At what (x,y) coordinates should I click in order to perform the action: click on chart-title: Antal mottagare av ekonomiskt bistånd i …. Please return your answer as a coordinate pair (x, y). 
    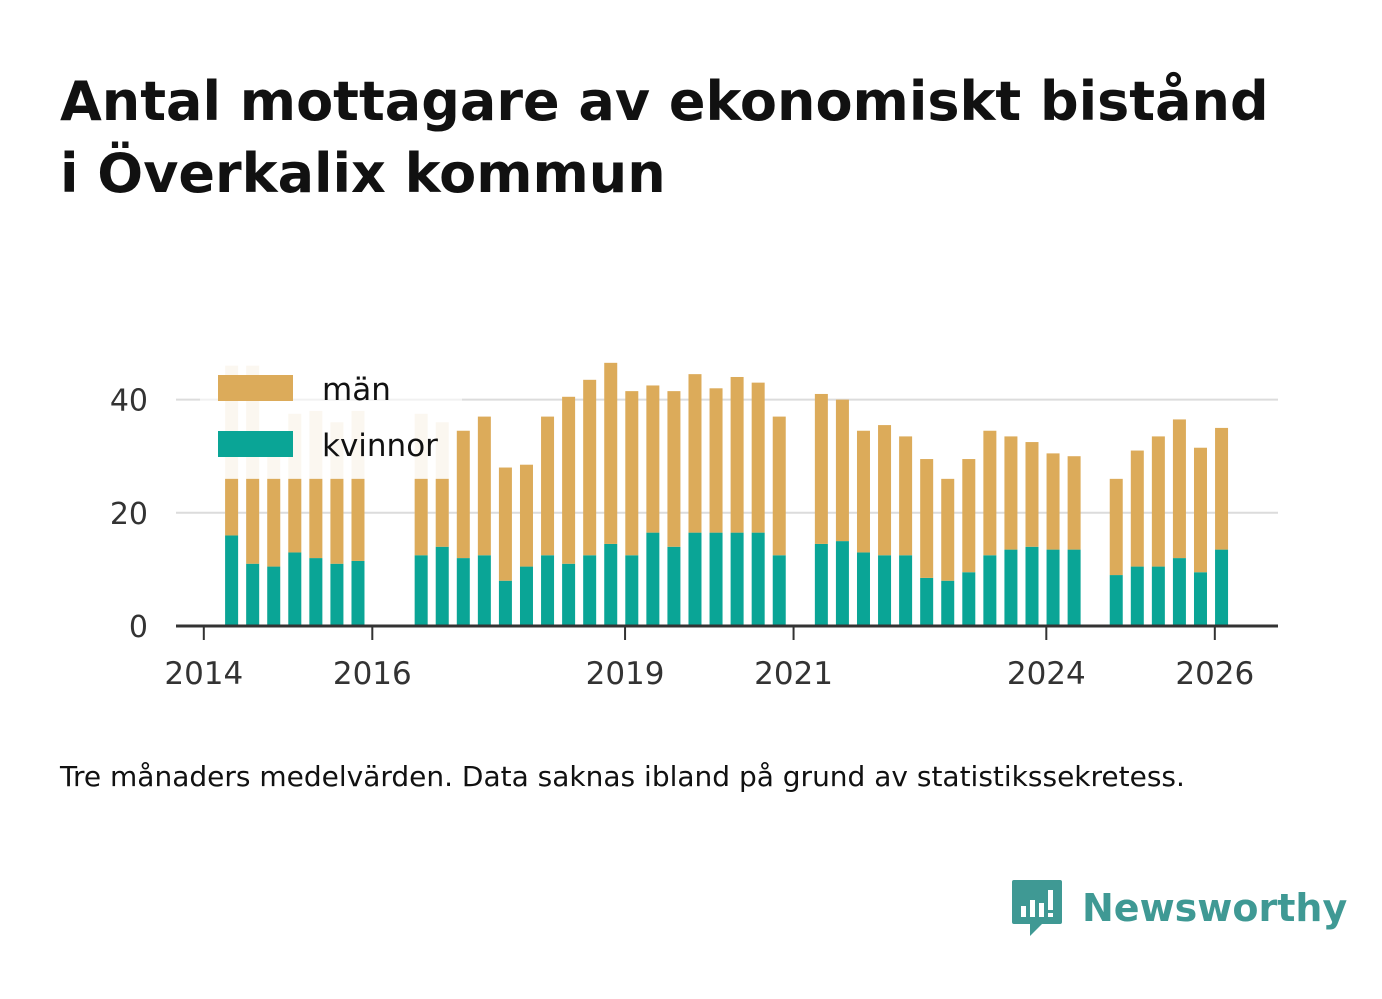
    Looking at the image, I should click on (700, 138).